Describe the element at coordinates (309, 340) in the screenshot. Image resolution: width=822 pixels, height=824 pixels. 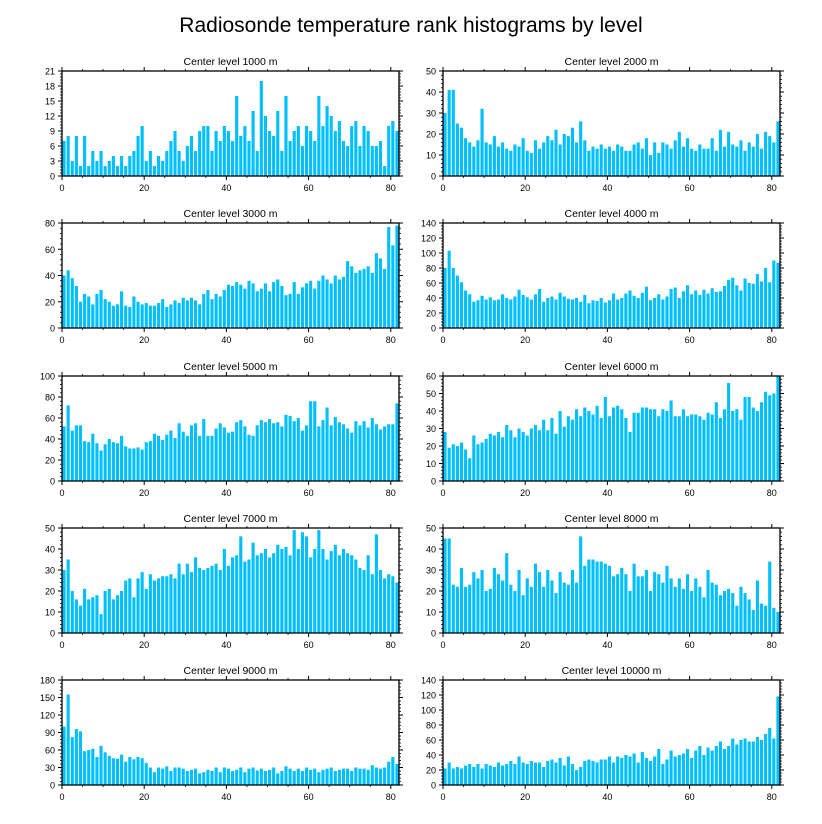
I see `x-tick-label: 60` at that location.